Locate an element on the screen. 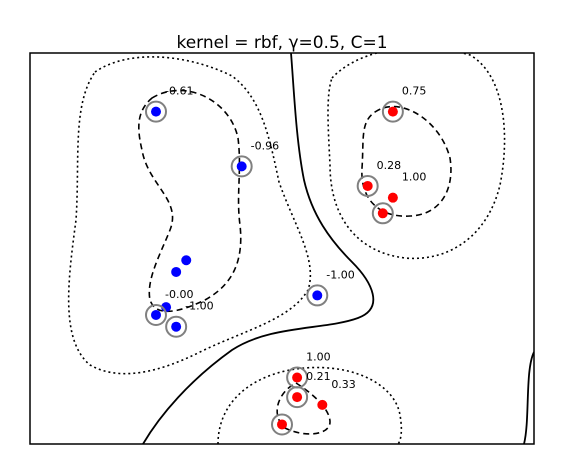 This screenshot has width=564, height=474. margin-contour-negative-bottom is located at coordinates (310, 405).